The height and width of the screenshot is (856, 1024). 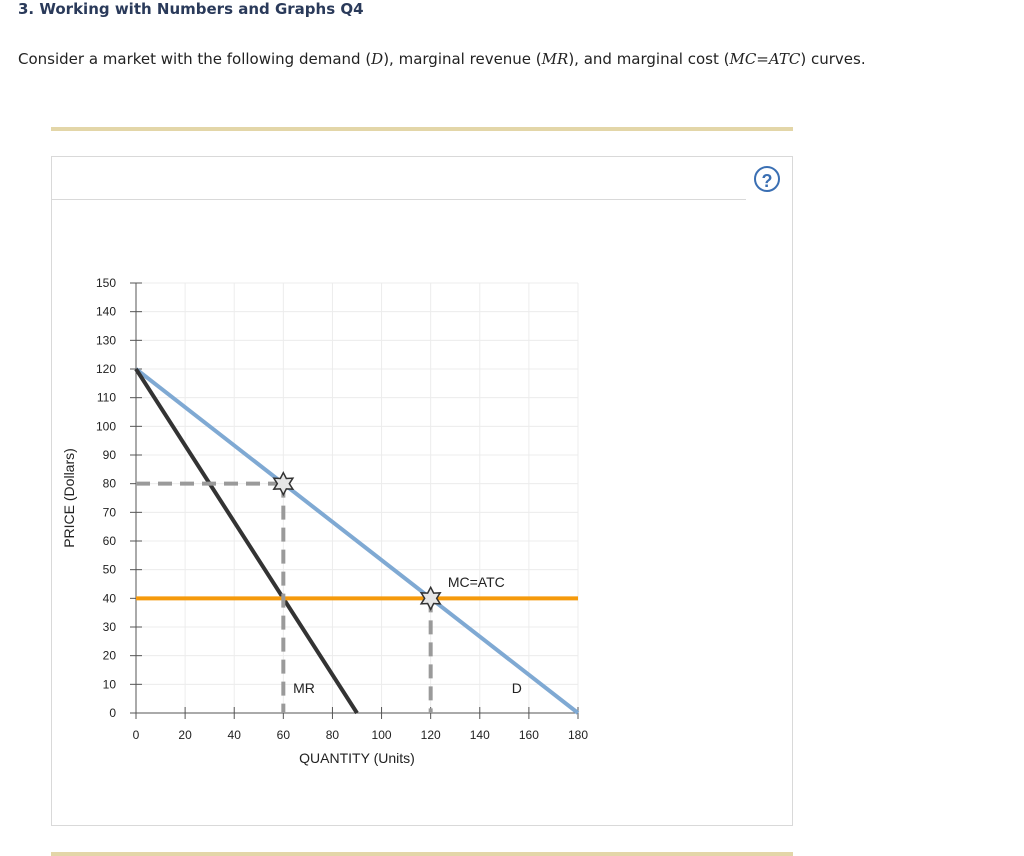 I want to click on question-text-part: ), and marginal cost (, so click(x=649, y=59).